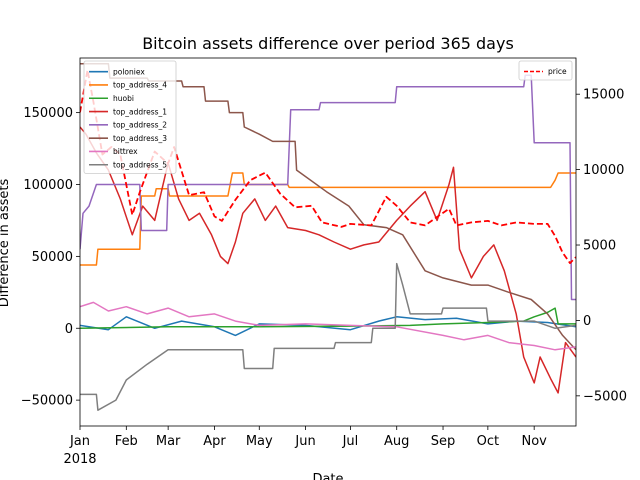 The image size is (640, 480). Describe the element at coordinates (140, 138) in the screenshot. I see `legend-left-label-top-address-3: top_address_3` at that location.